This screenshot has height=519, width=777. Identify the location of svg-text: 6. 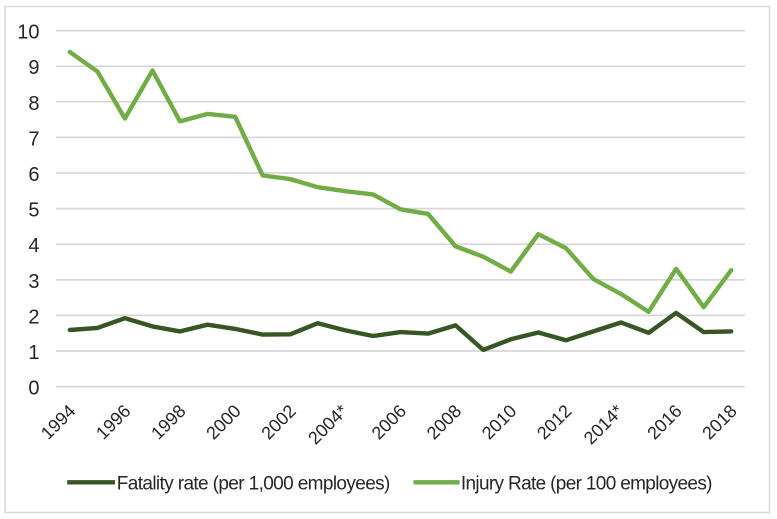
(33, 175).